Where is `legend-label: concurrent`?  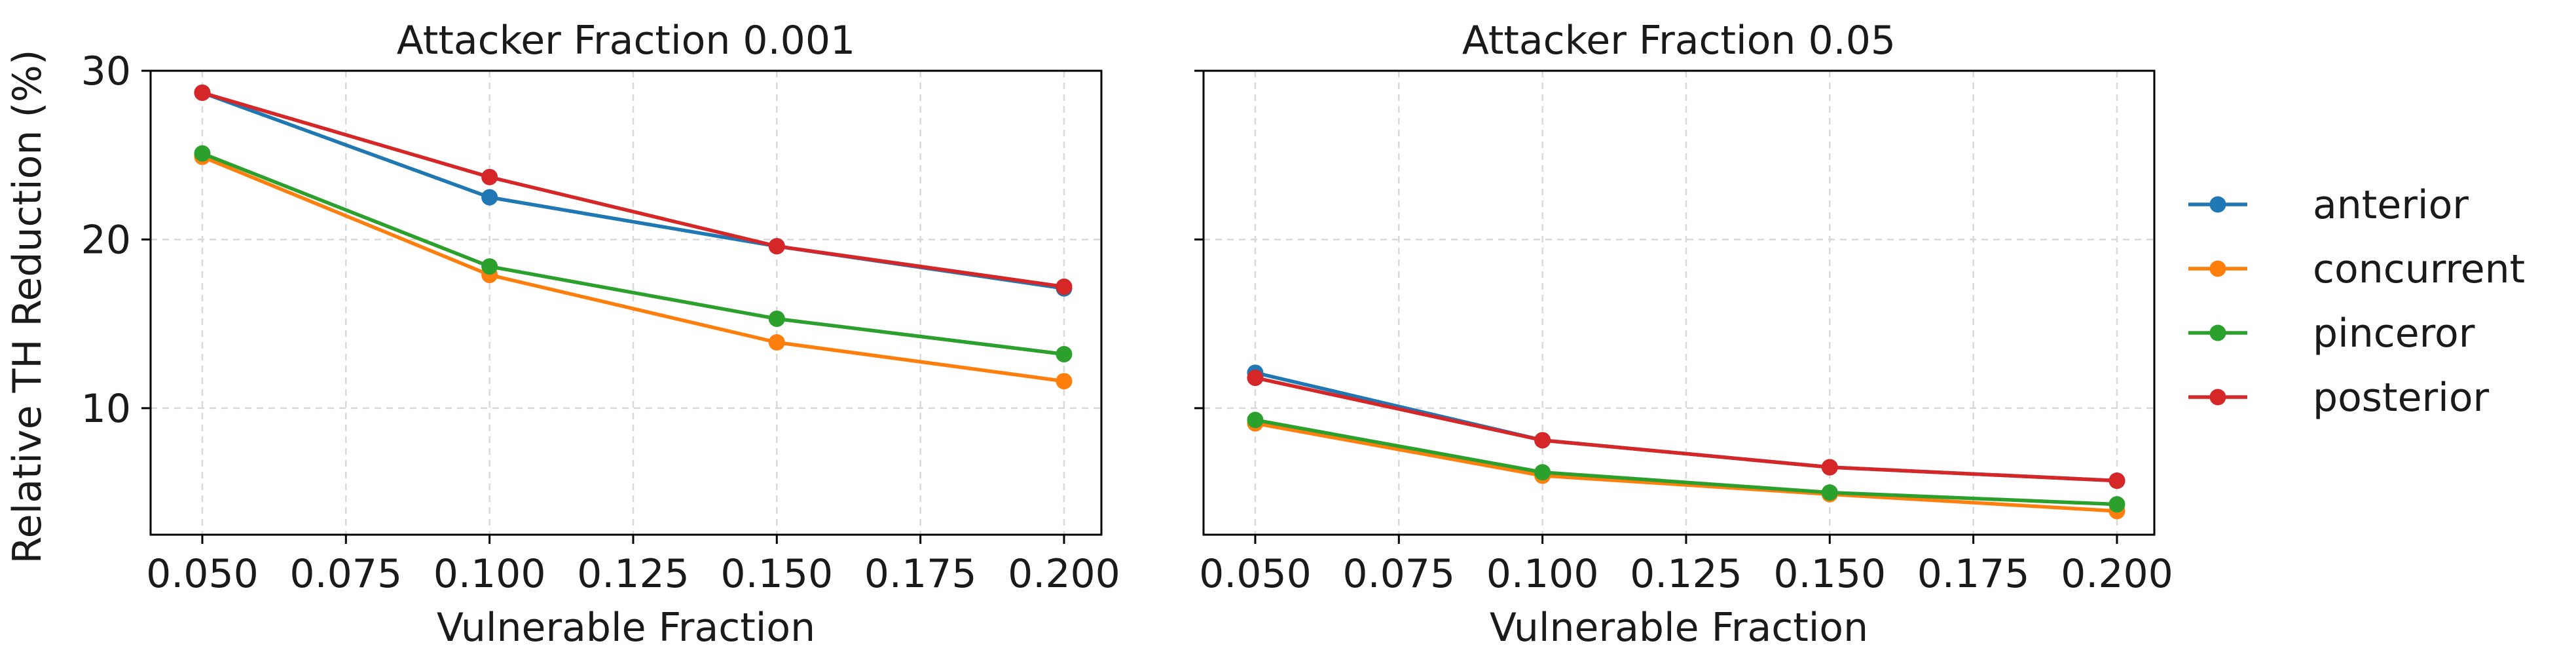
legend-label: concurrent is located at coordinates (2419, 269).